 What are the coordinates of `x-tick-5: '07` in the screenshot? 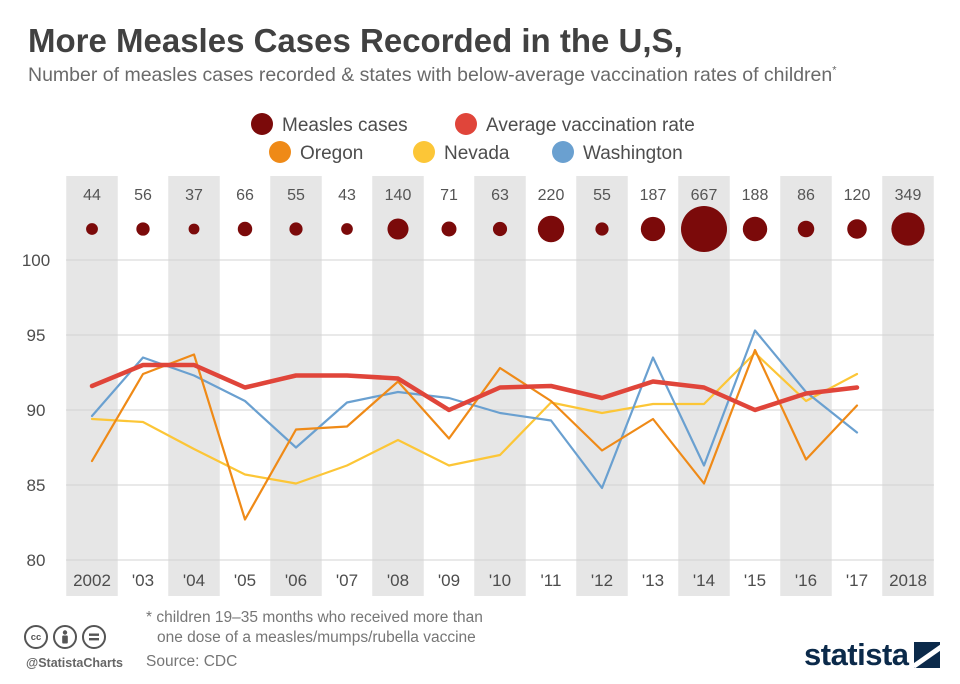 It's located at (347, 580).